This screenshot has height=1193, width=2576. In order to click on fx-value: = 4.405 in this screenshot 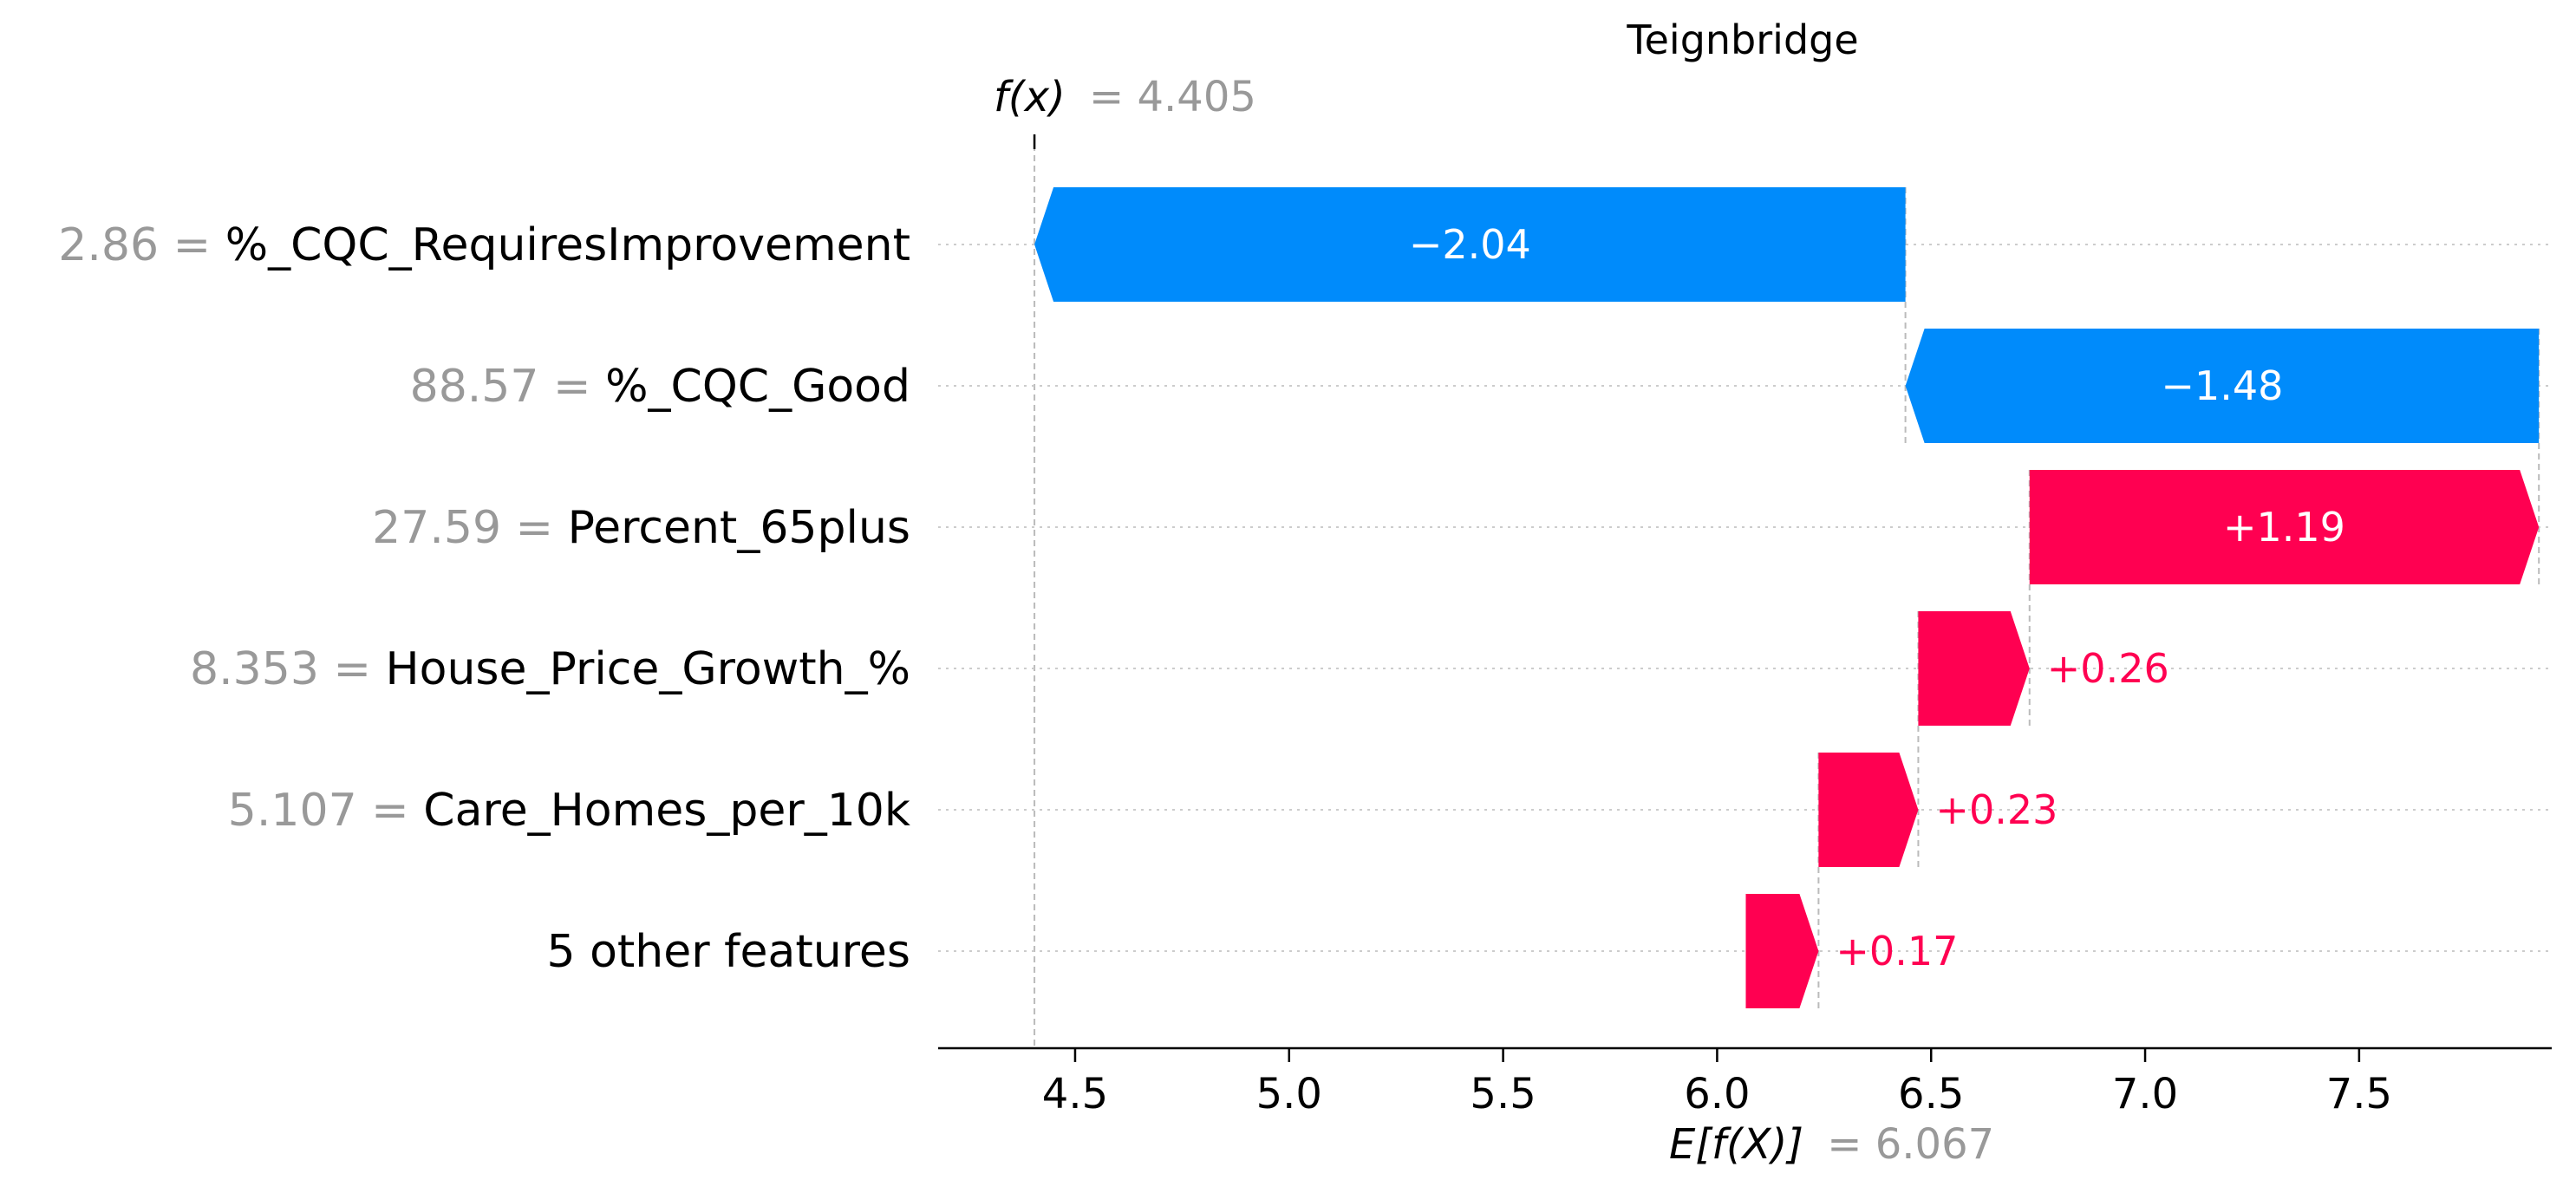, I will do `click(1173, 97)`.